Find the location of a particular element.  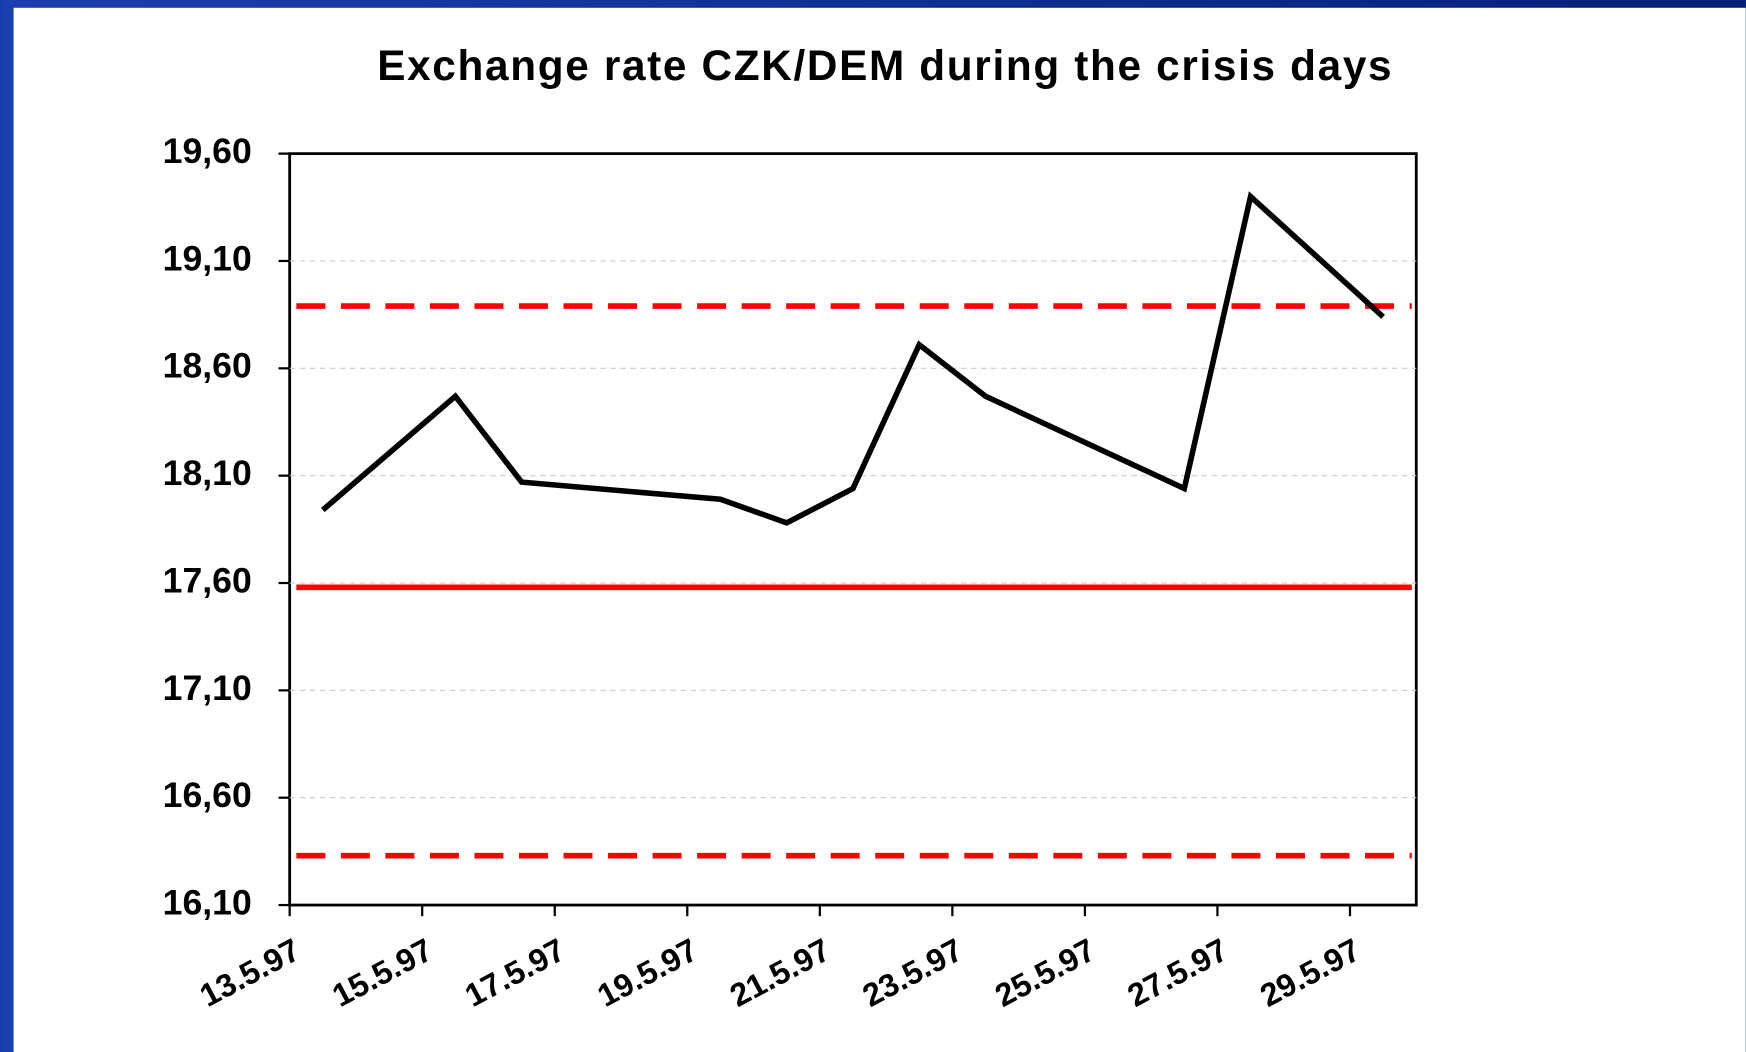

y-tick-label: 19,10 is located at coordinates (207, 258).